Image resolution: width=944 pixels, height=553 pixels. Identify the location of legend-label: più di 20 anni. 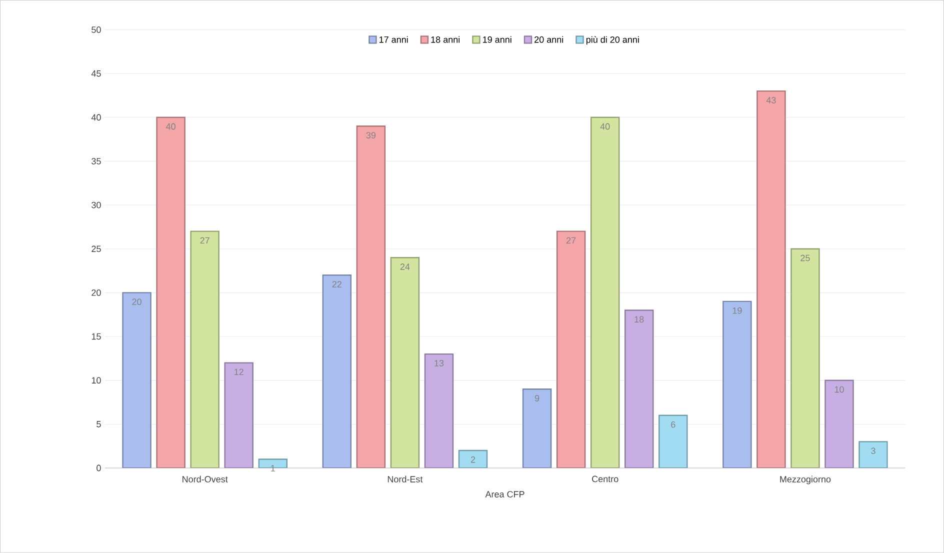
(612, 40).